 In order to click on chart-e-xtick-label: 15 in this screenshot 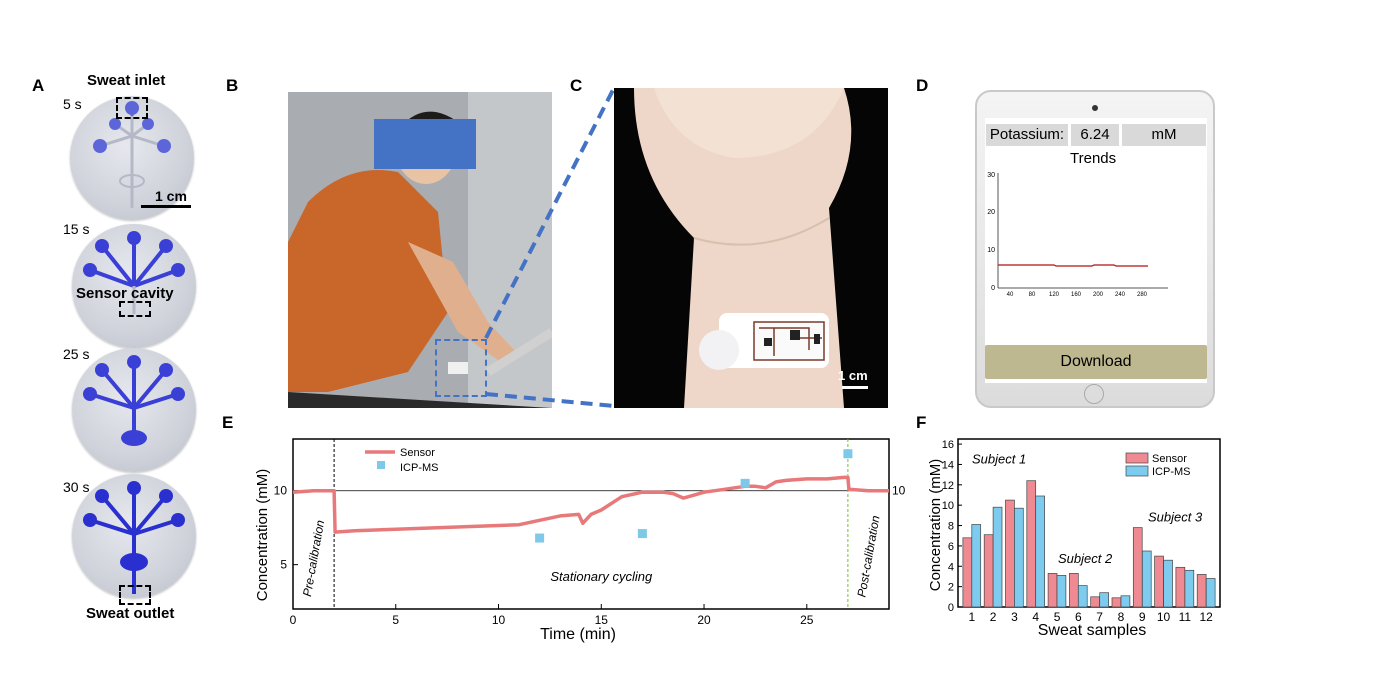, I will do `click(602, 620)`.